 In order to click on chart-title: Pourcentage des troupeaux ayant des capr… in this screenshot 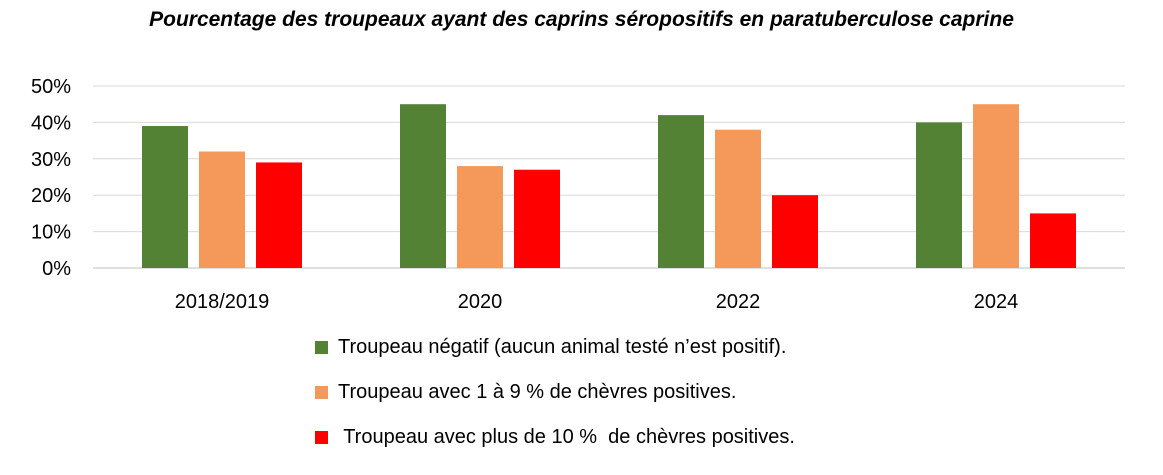, I will do `click(581, 19)`.